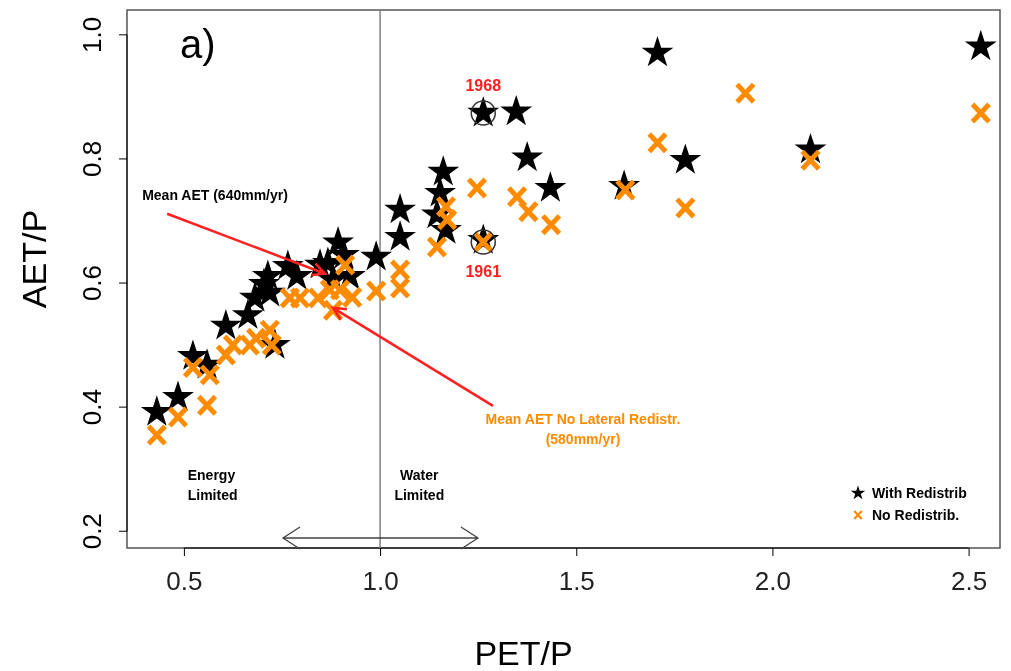 This screenshot has height=671, width=1011. I want to click on x-tick-label: 1.5, so click(576, 581).